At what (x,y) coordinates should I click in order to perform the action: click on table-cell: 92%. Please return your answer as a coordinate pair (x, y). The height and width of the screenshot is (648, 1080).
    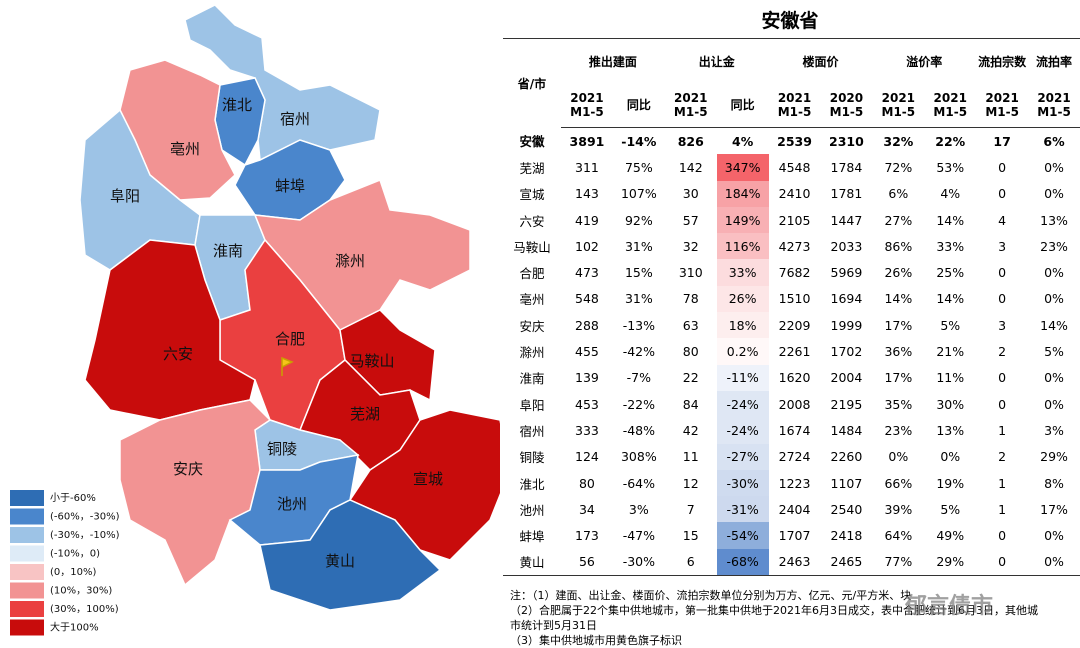
    Looking at the image, I should click on (638, 220).